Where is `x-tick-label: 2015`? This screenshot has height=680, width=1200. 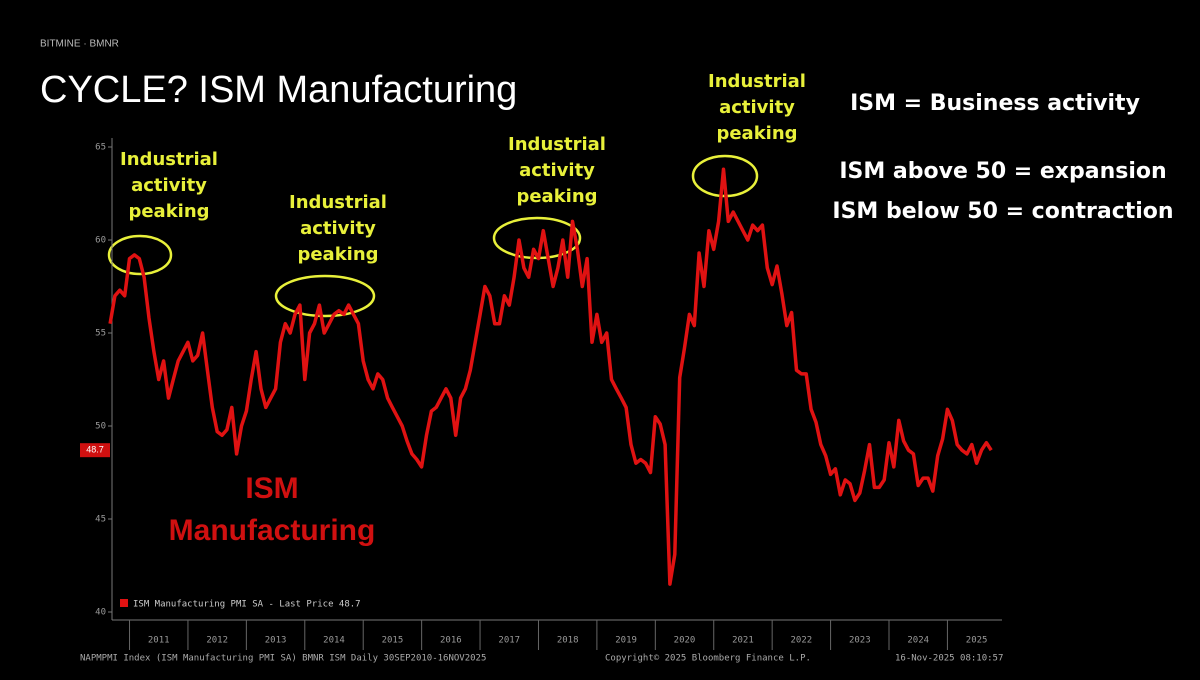
x-tick-label: 2015 is located at coordinates (393, 641).